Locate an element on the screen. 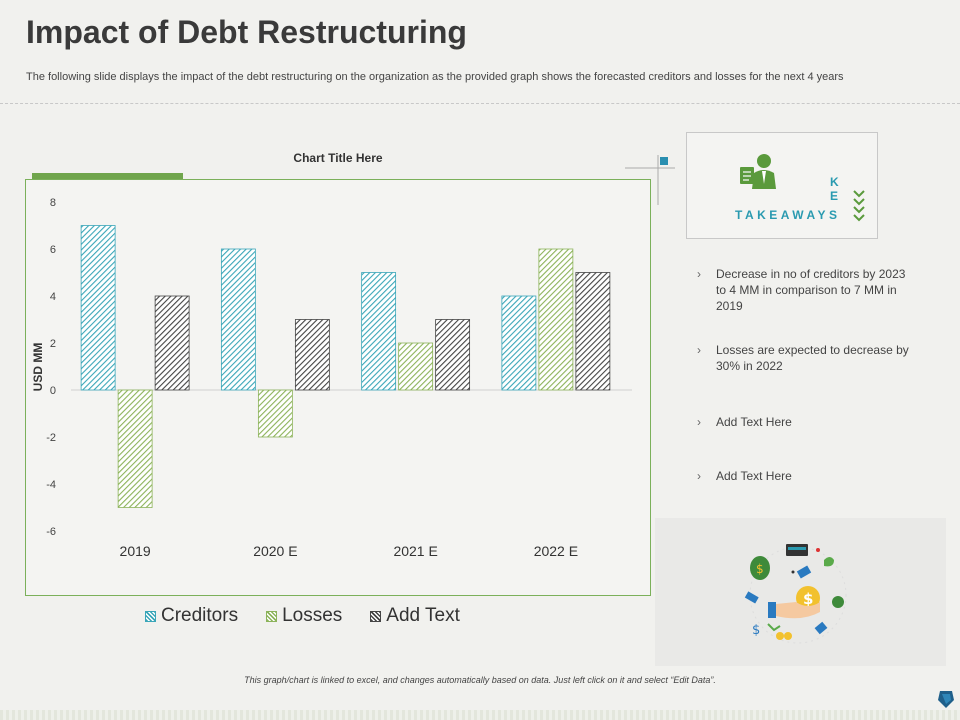  legend-item-creditors: Creditors is located at coordinates (191, 616).